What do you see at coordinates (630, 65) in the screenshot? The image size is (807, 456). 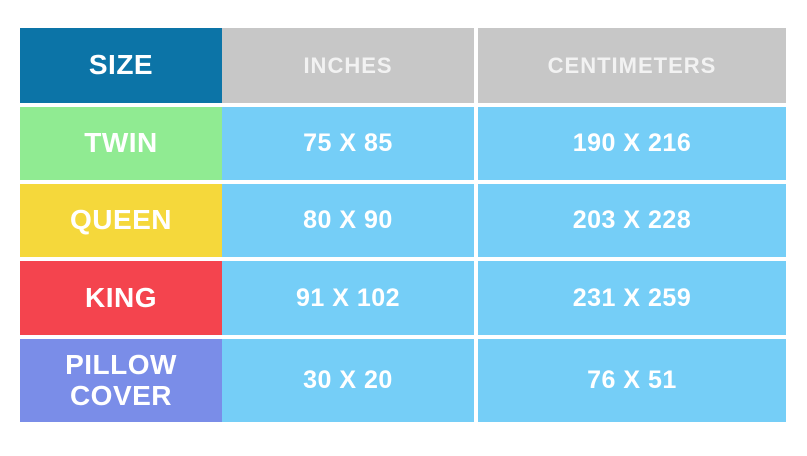 I see `header-centimeters: CENTIMETERS` at bounding box center [630, 65].